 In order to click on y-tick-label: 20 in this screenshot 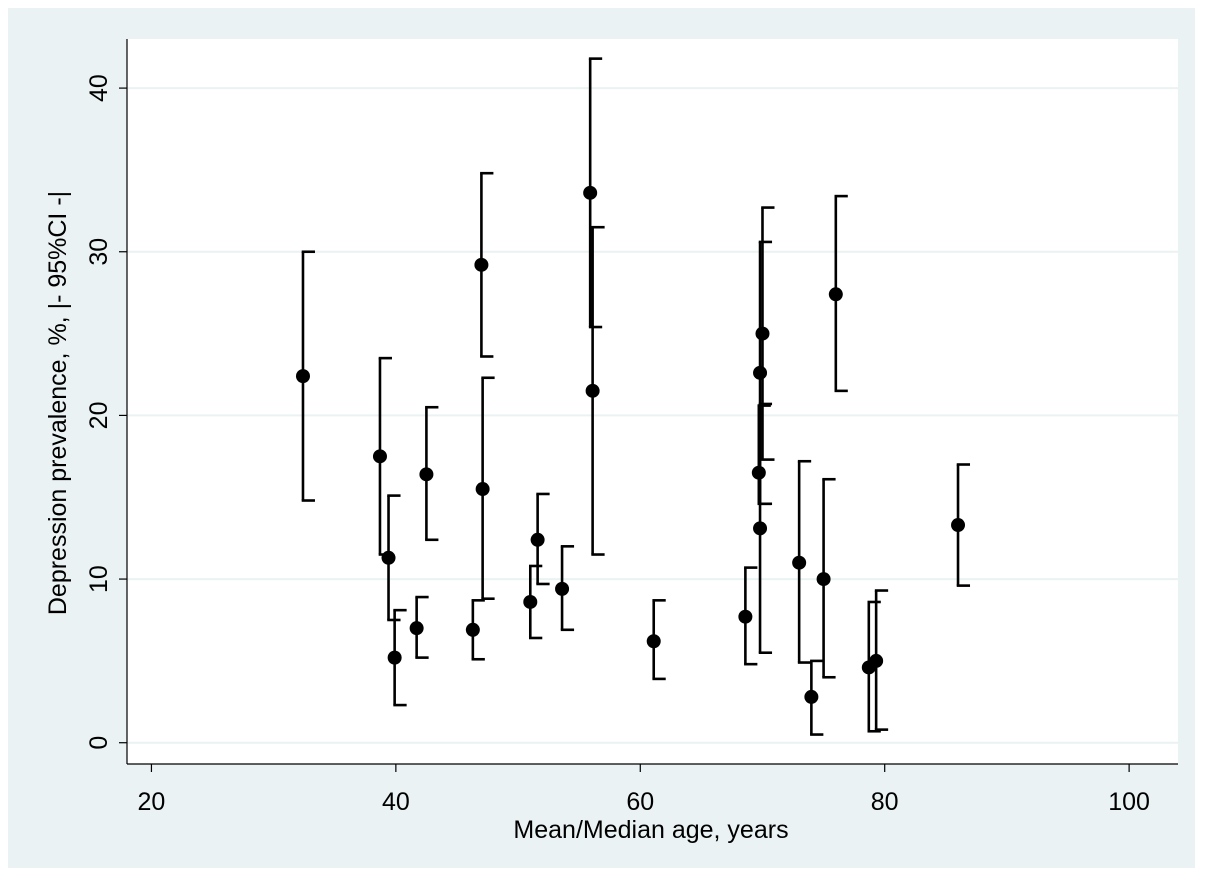, I will do `click(99, 416)`.